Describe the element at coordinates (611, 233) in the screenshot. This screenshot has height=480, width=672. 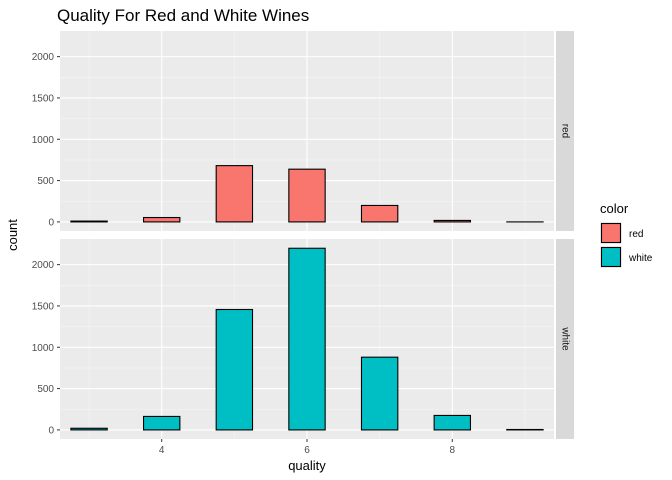
I see `legend-swatch-red` at that location.